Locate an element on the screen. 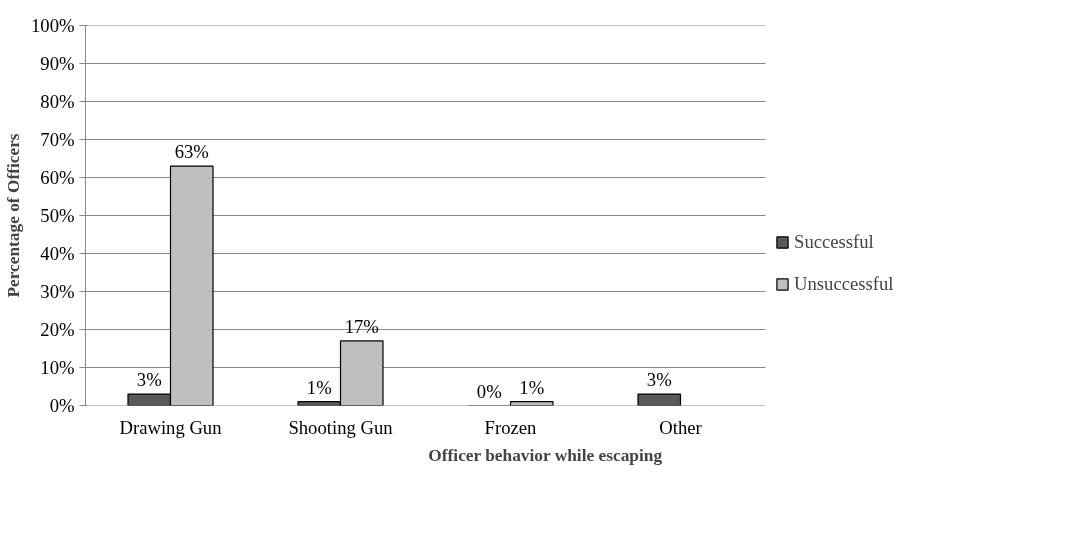 The image size is (1089, 536). legend-label: Successful is located at coordinates (834, 242).